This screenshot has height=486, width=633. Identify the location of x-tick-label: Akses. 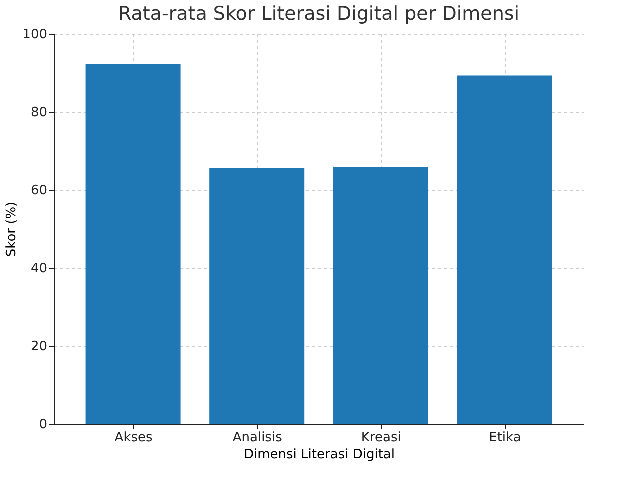
(133, 438).